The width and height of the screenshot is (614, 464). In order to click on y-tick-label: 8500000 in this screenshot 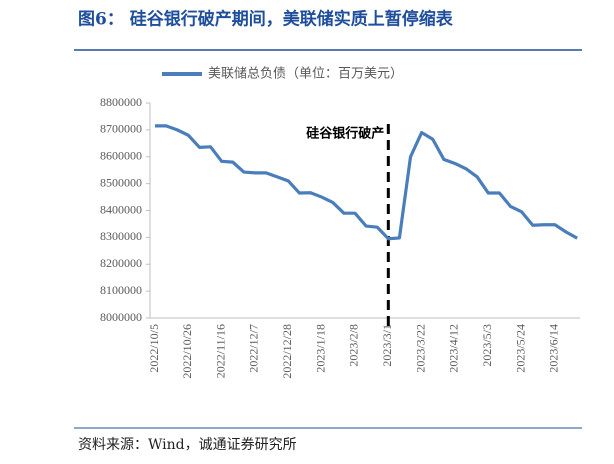, I will do `click(121, 182)`.